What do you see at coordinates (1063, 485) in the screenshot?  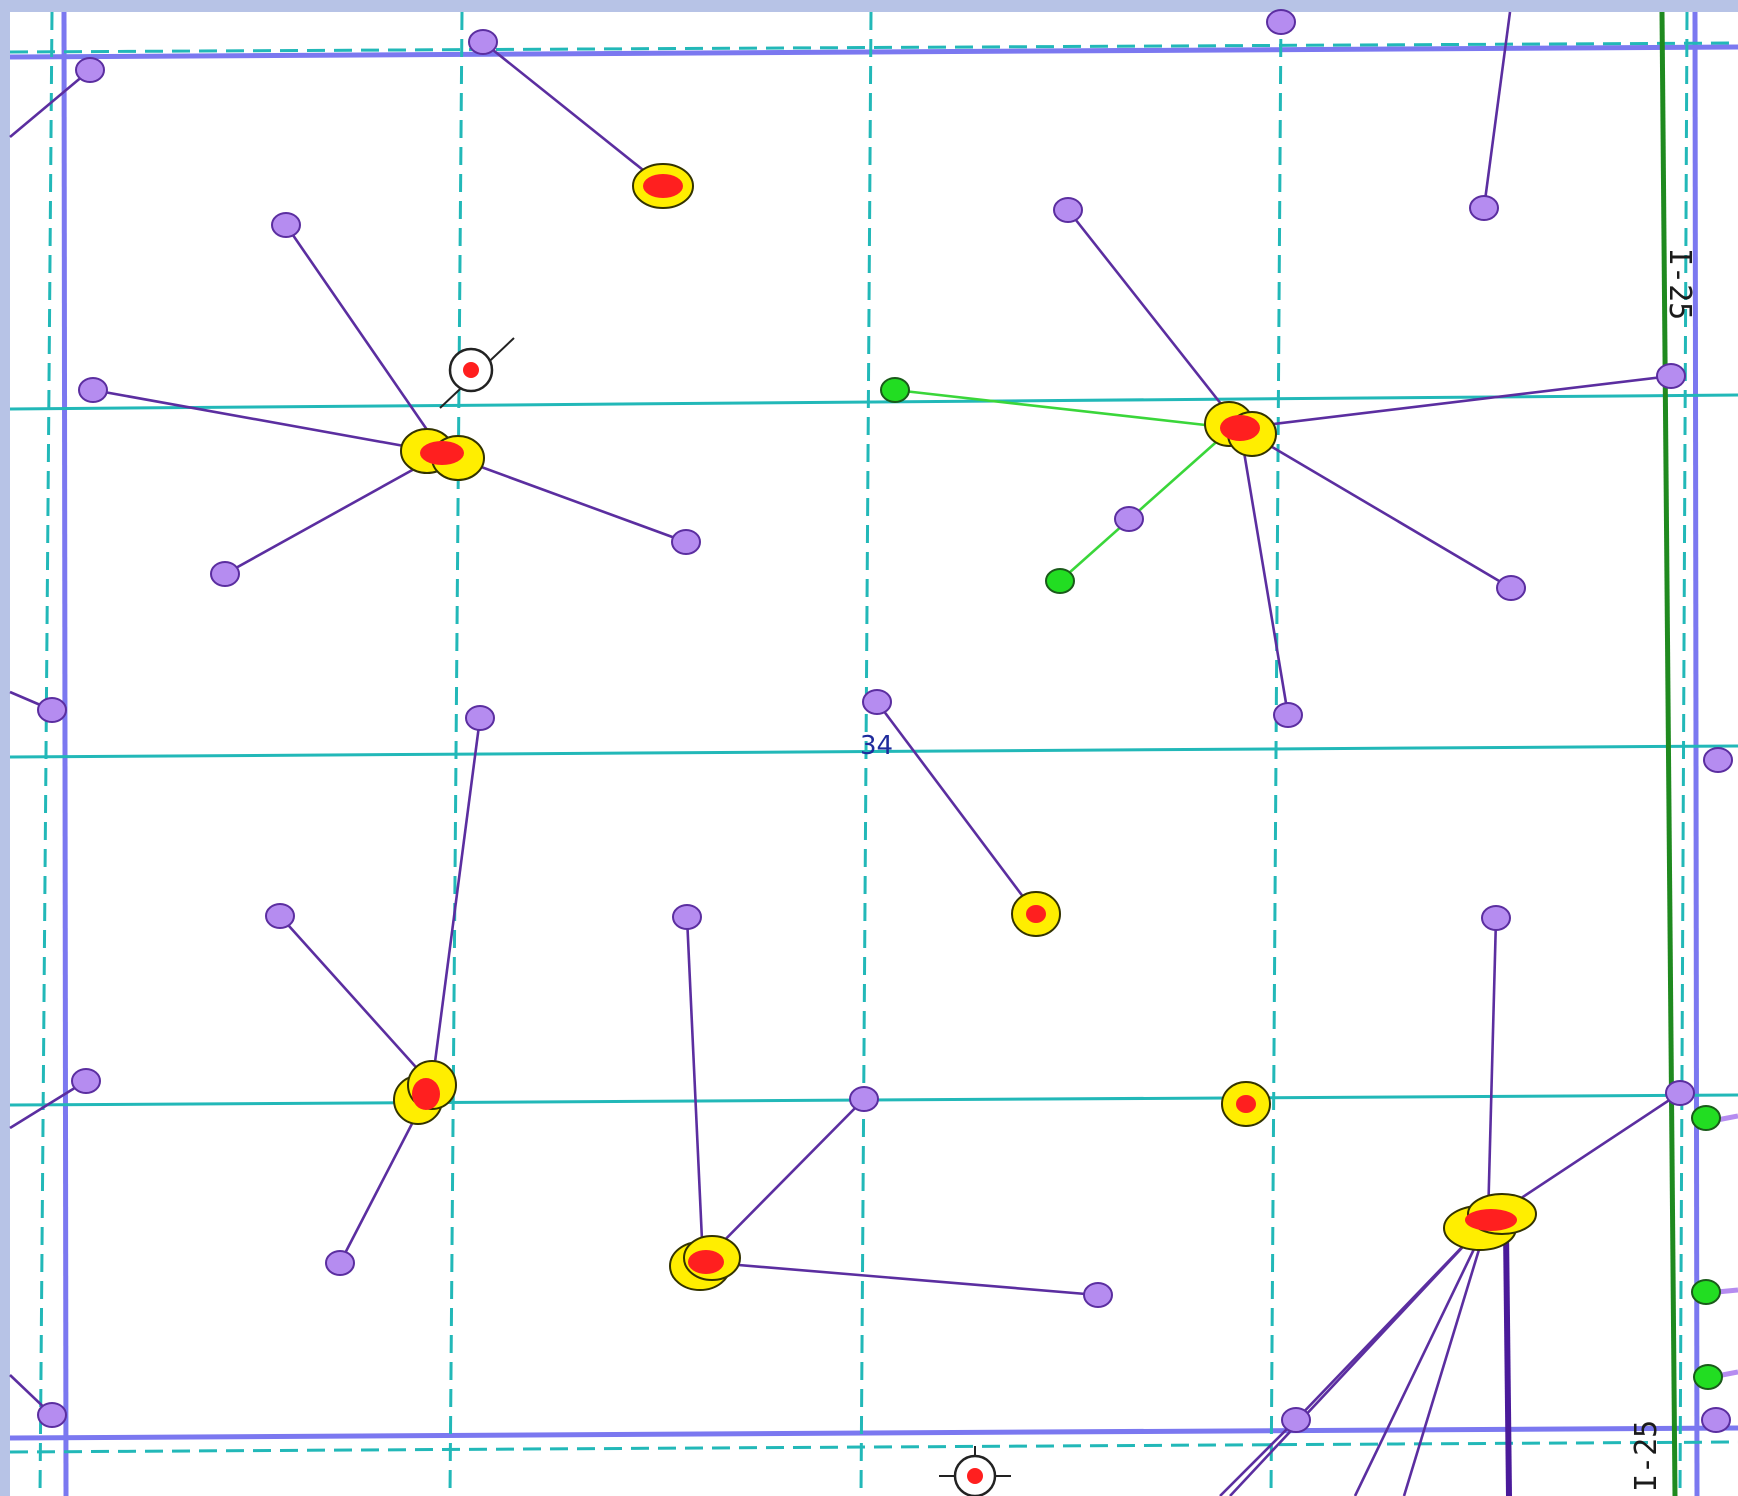 I see `active-laterals` at bounding box center [1063, 485].